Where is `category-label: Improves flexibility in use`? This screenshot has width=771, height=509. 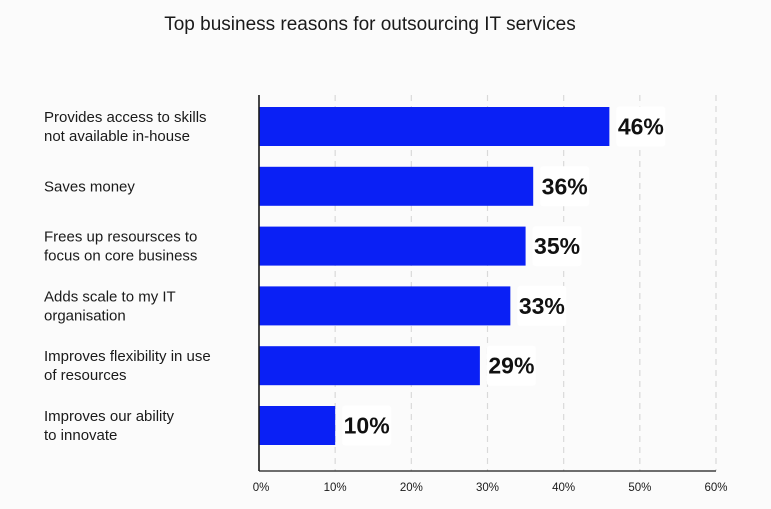
category-label: Improves flexibility in use is located at coordinates (127, 356).